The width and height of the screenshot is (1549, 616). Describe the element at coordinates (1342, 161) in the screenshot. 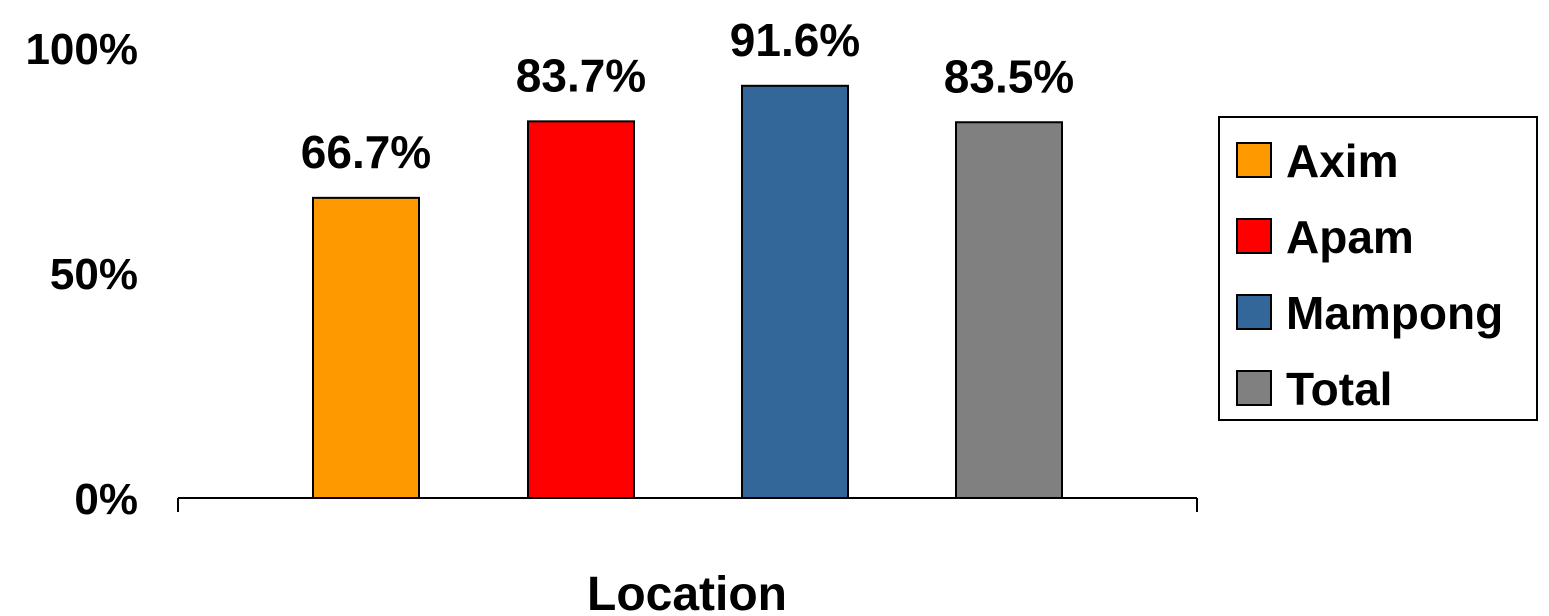

I see `legend-label-axim: Axim` at that location.